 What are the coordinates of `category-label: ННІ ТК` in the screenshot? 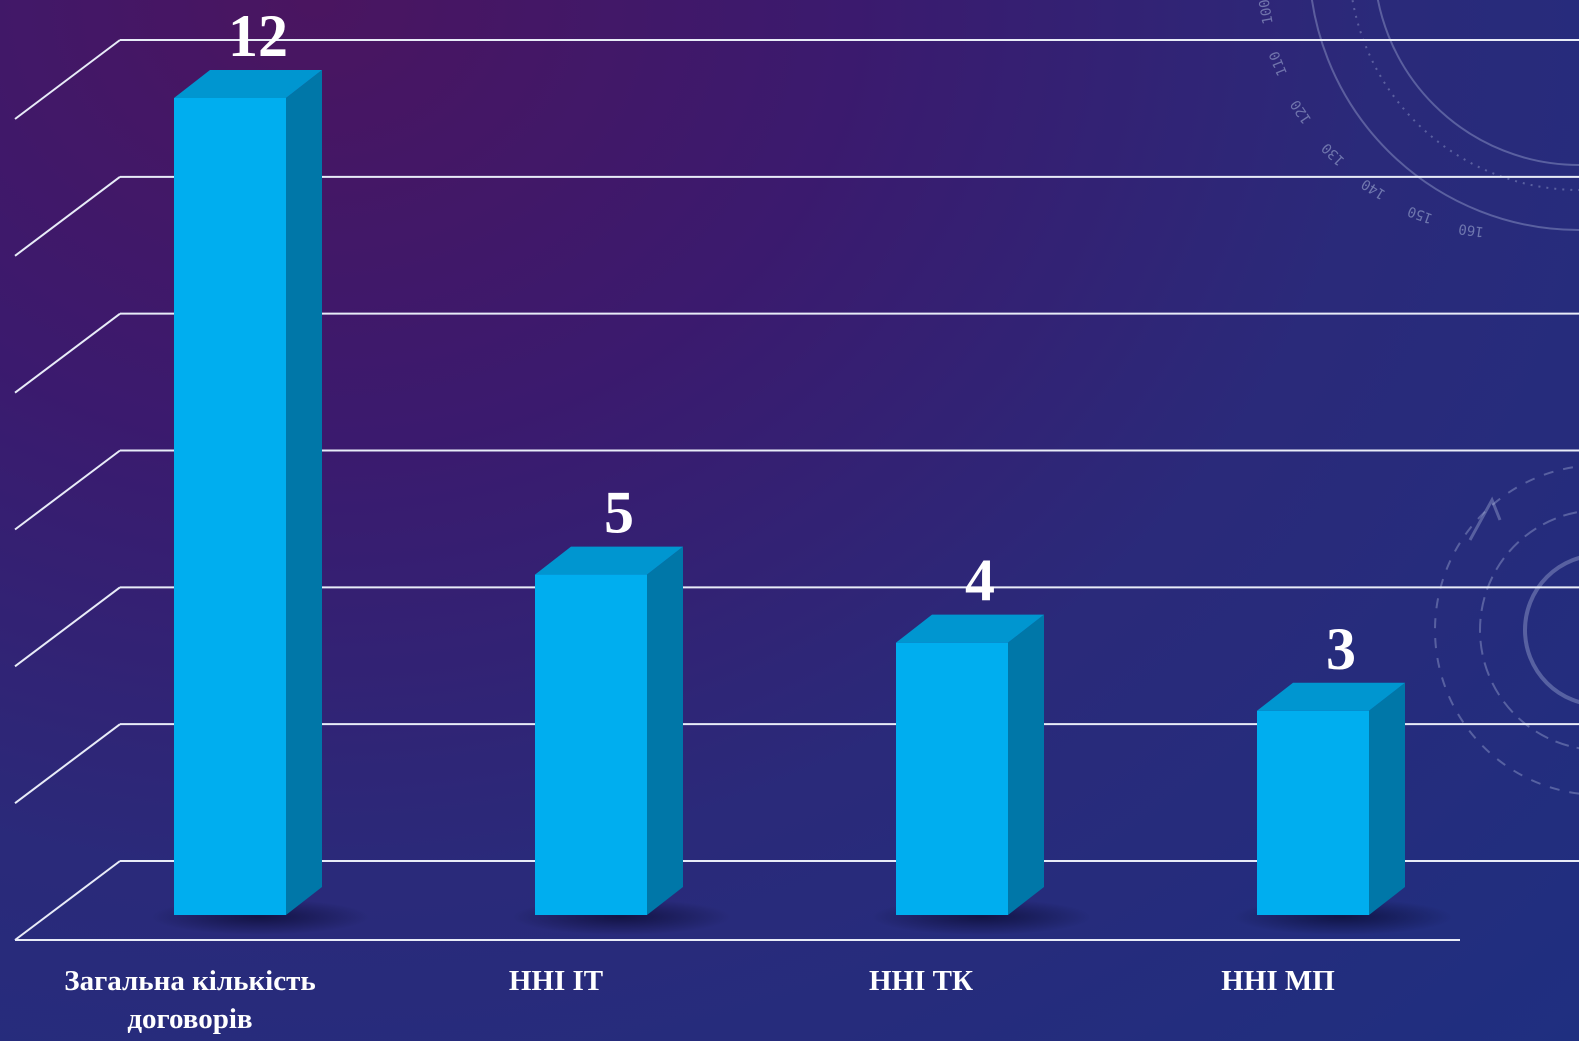 It's located at (921, 981).